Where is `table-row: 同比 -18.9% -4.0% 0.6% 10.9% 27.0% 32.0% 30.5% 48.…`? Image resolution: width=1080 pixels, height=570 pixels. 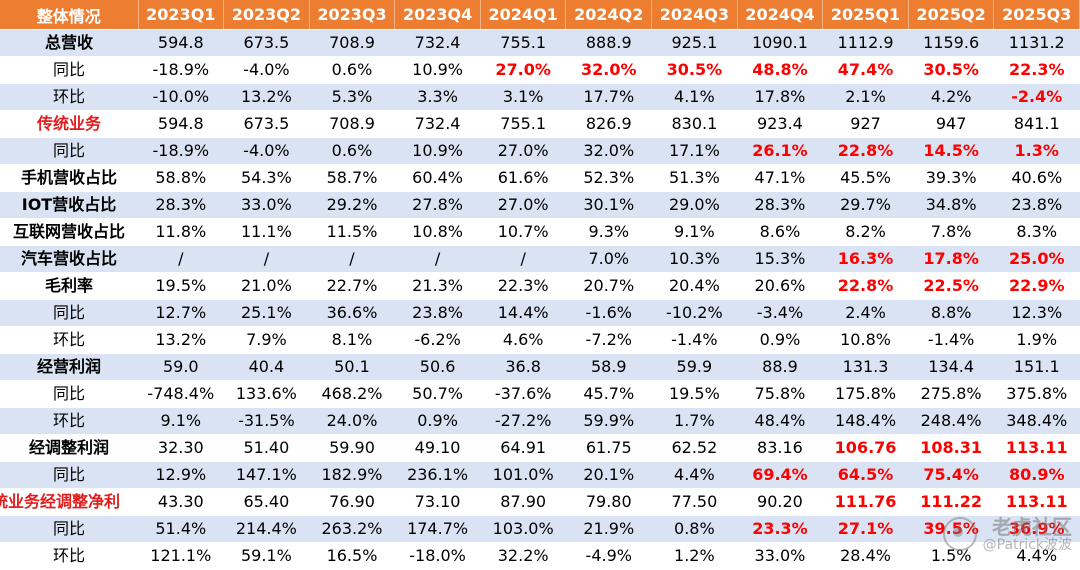 table-row: 同比 -18.9% -4.0% 0.6% 10.9% 27.0% 32.0% 30.5% 48.… is located at coordinates (540, 70).